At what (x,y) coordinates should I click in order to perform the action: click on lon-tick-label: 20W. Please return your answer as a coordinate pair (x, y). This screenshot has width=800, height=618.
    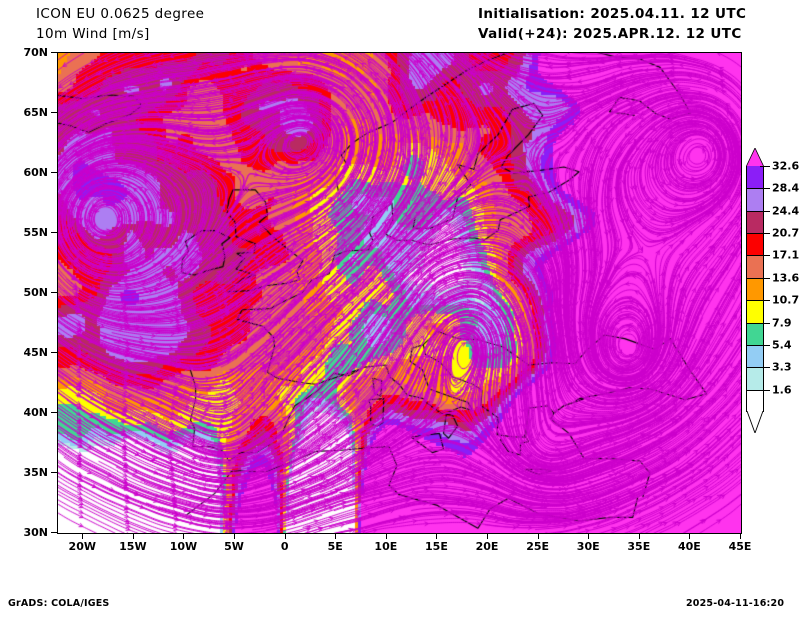
    Looking at the image, I should click on (82, 546).